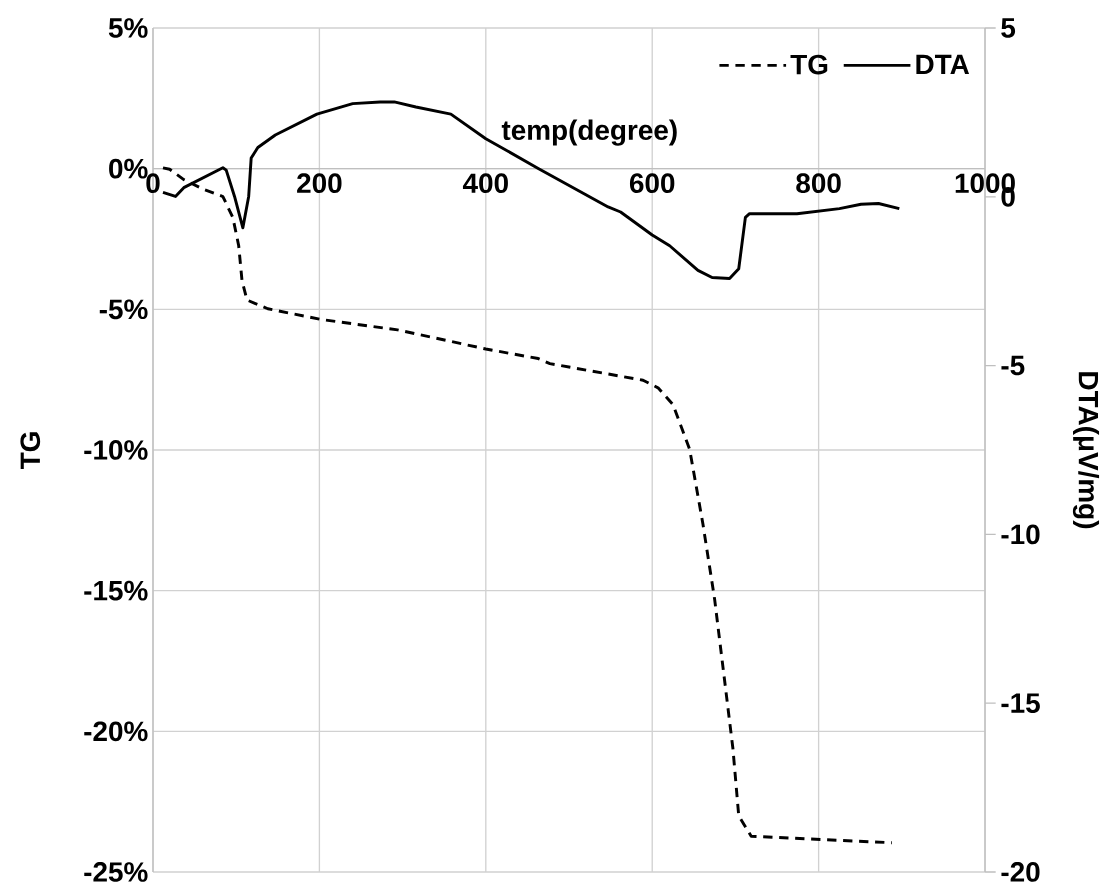 The width and height of the screenshot is (1104, 886). Describe the element at coordinates (116, 450) in the screenshot. I see `y-tick-label: -10%` at that location.